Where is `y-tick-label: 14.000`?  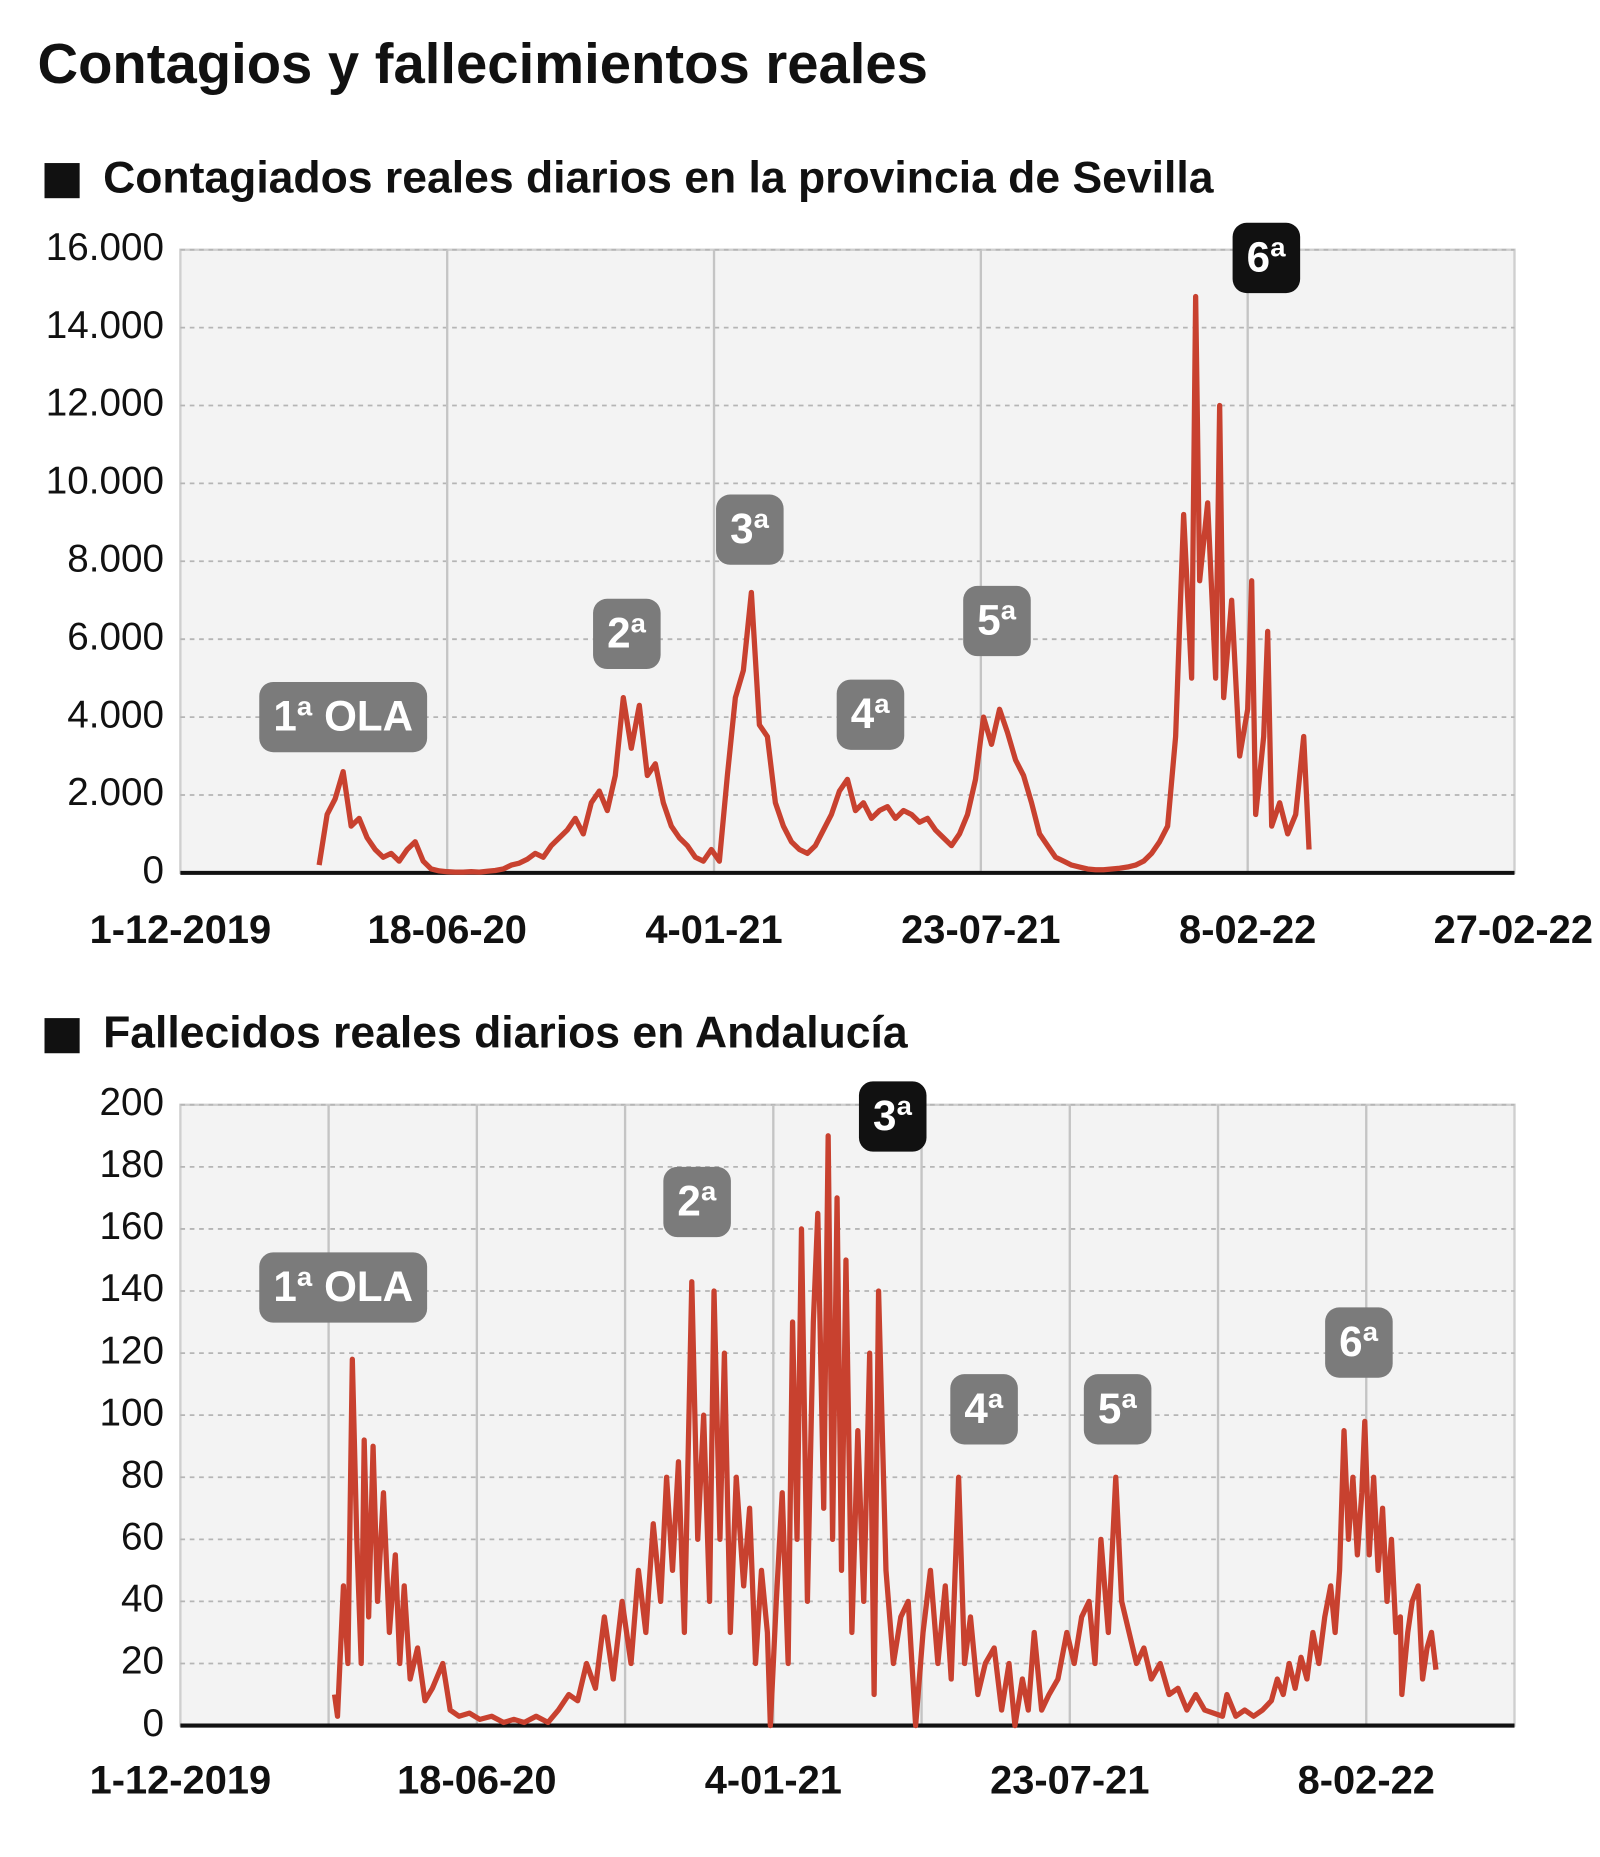 y-tick-label: 14.000 is located at coordinates (105, 325).